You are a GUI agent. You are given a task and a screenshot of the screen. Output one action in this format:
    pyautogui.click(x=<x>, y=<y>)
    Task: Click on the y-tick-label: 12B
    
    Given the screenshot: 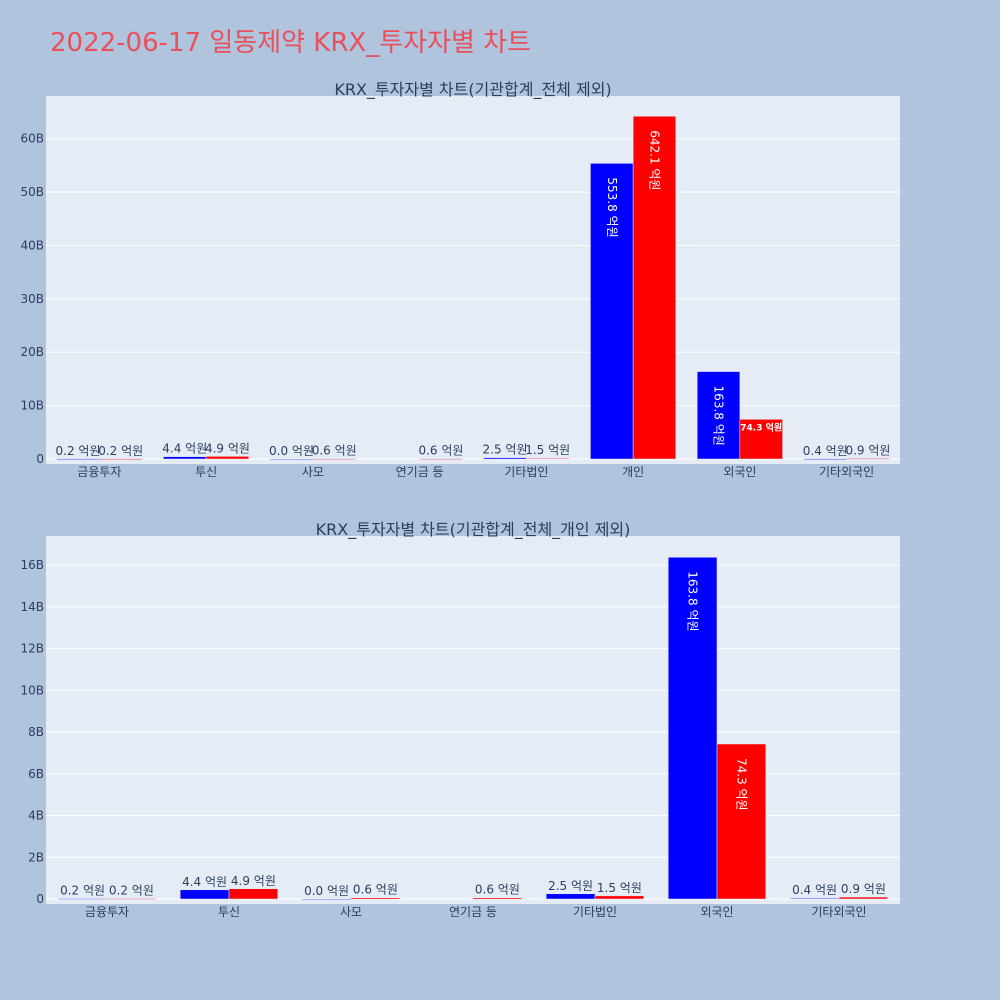 What is the action you would take?
    pyautogui.click(x=32, y=649)
    